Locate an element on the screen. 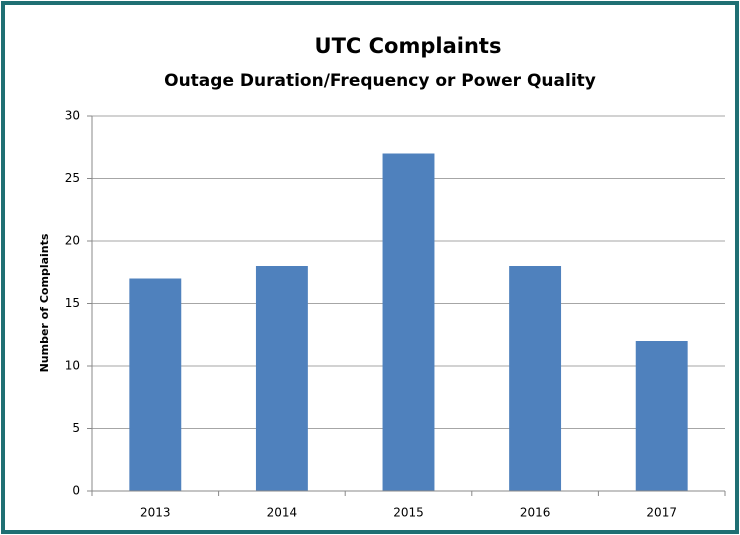  y-tick-label: 25 is located at coordinates (72, 178).